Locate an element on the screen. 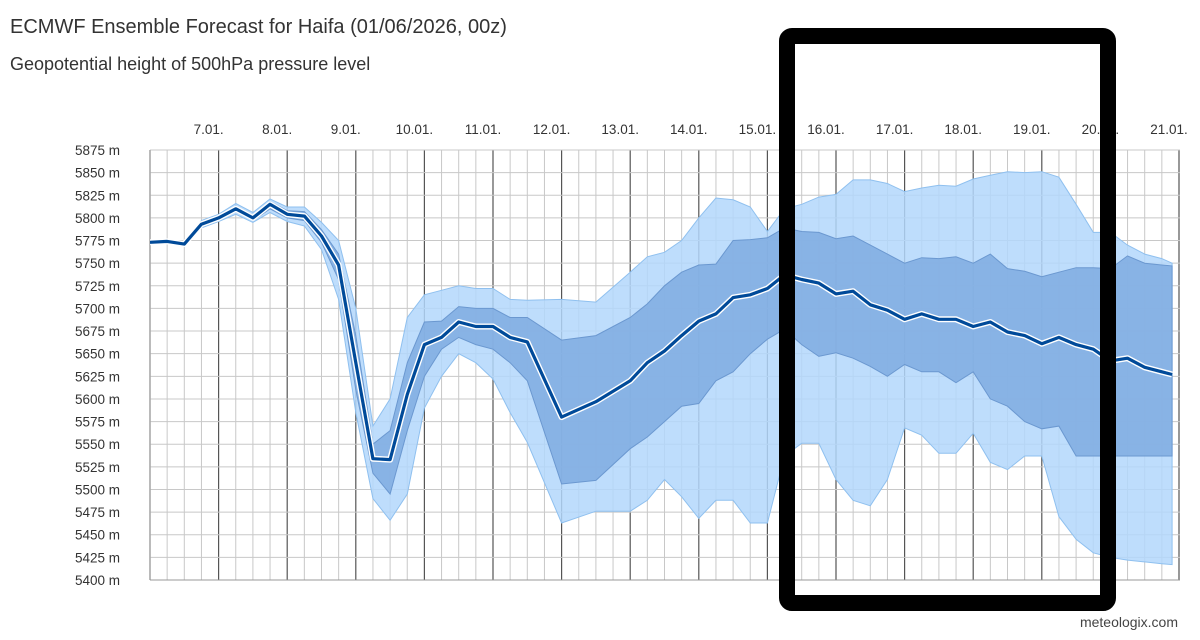  y-tick-label: 5650 m is located at coordinates (97, 354).